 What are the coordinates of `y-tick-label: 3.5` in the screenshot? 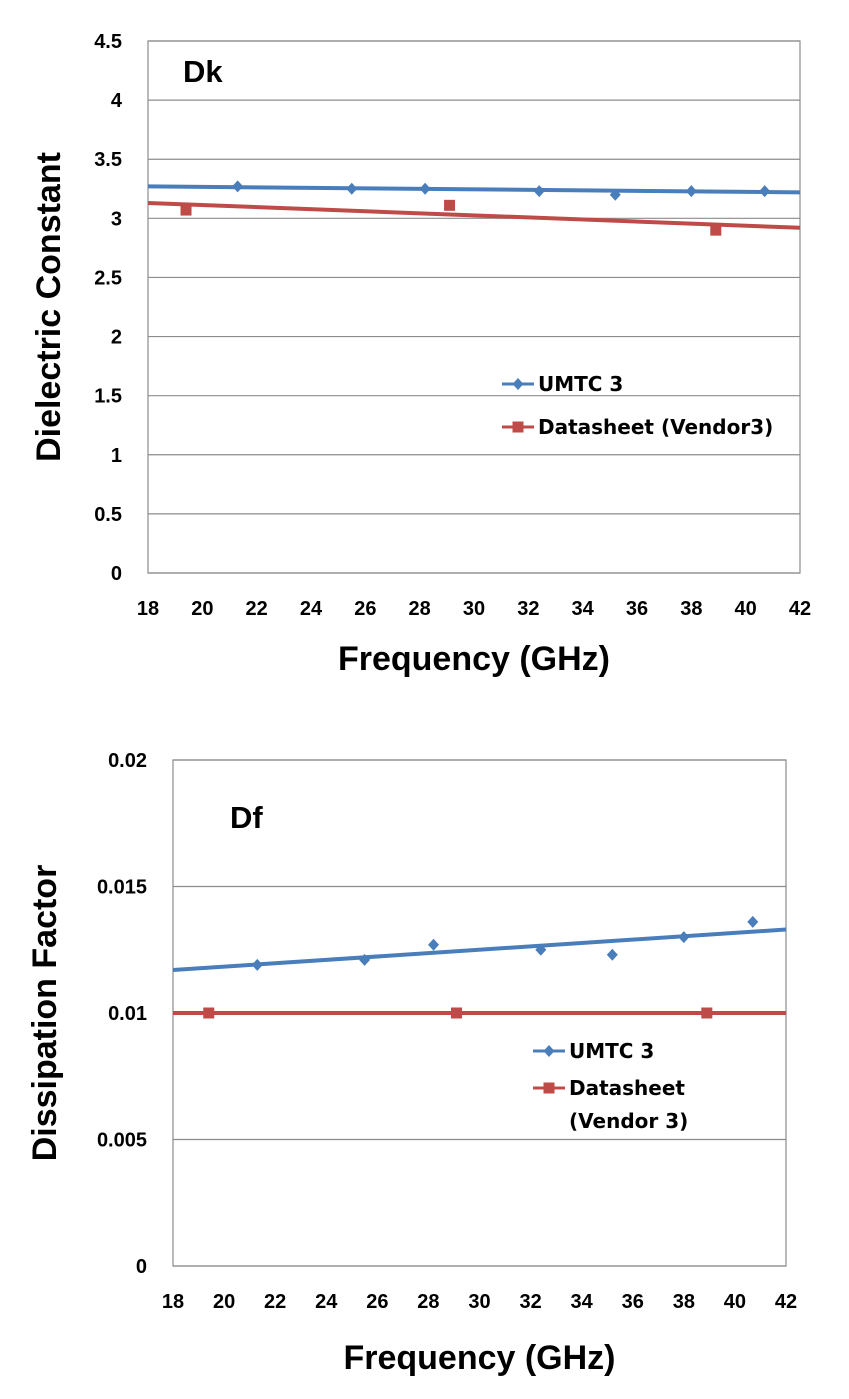 It's located at (108, 160).